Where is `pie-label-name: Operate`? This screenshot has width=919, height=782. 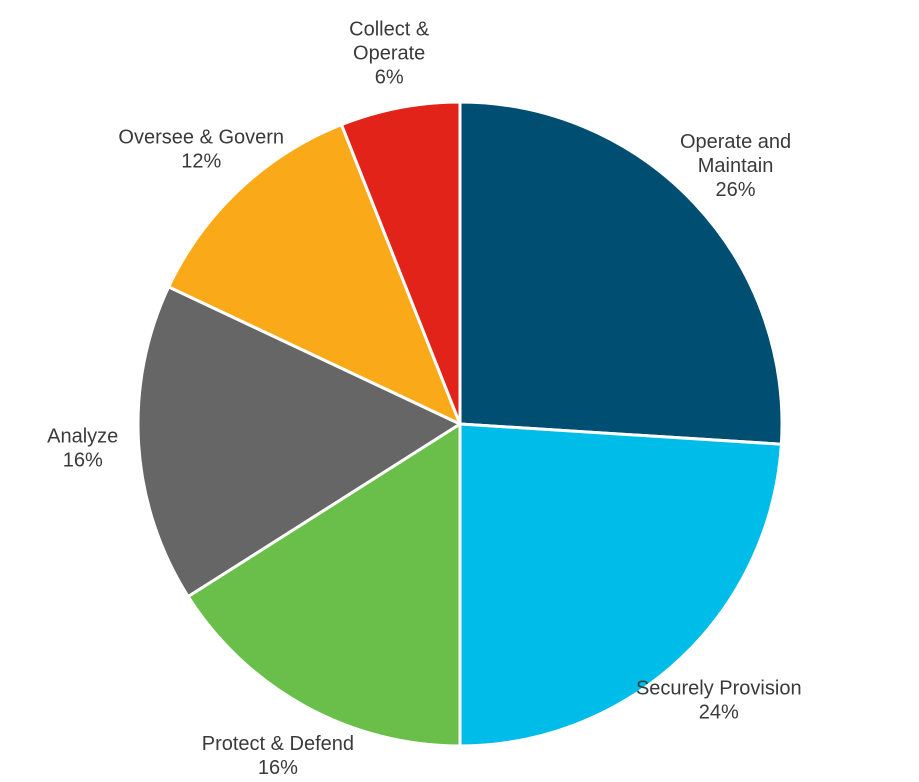
pie-label-name: Operate is located at coordinates (389, 54).